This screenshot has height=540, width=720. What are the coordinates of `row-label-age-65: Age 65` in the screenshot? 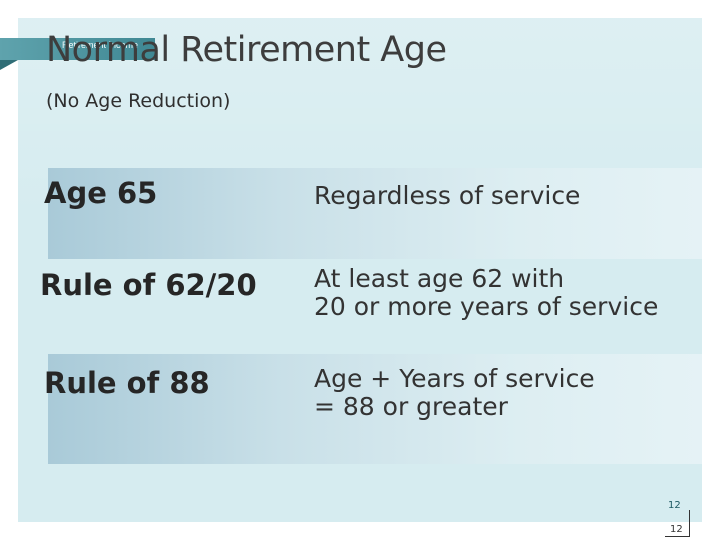 It's located at (101, 193).